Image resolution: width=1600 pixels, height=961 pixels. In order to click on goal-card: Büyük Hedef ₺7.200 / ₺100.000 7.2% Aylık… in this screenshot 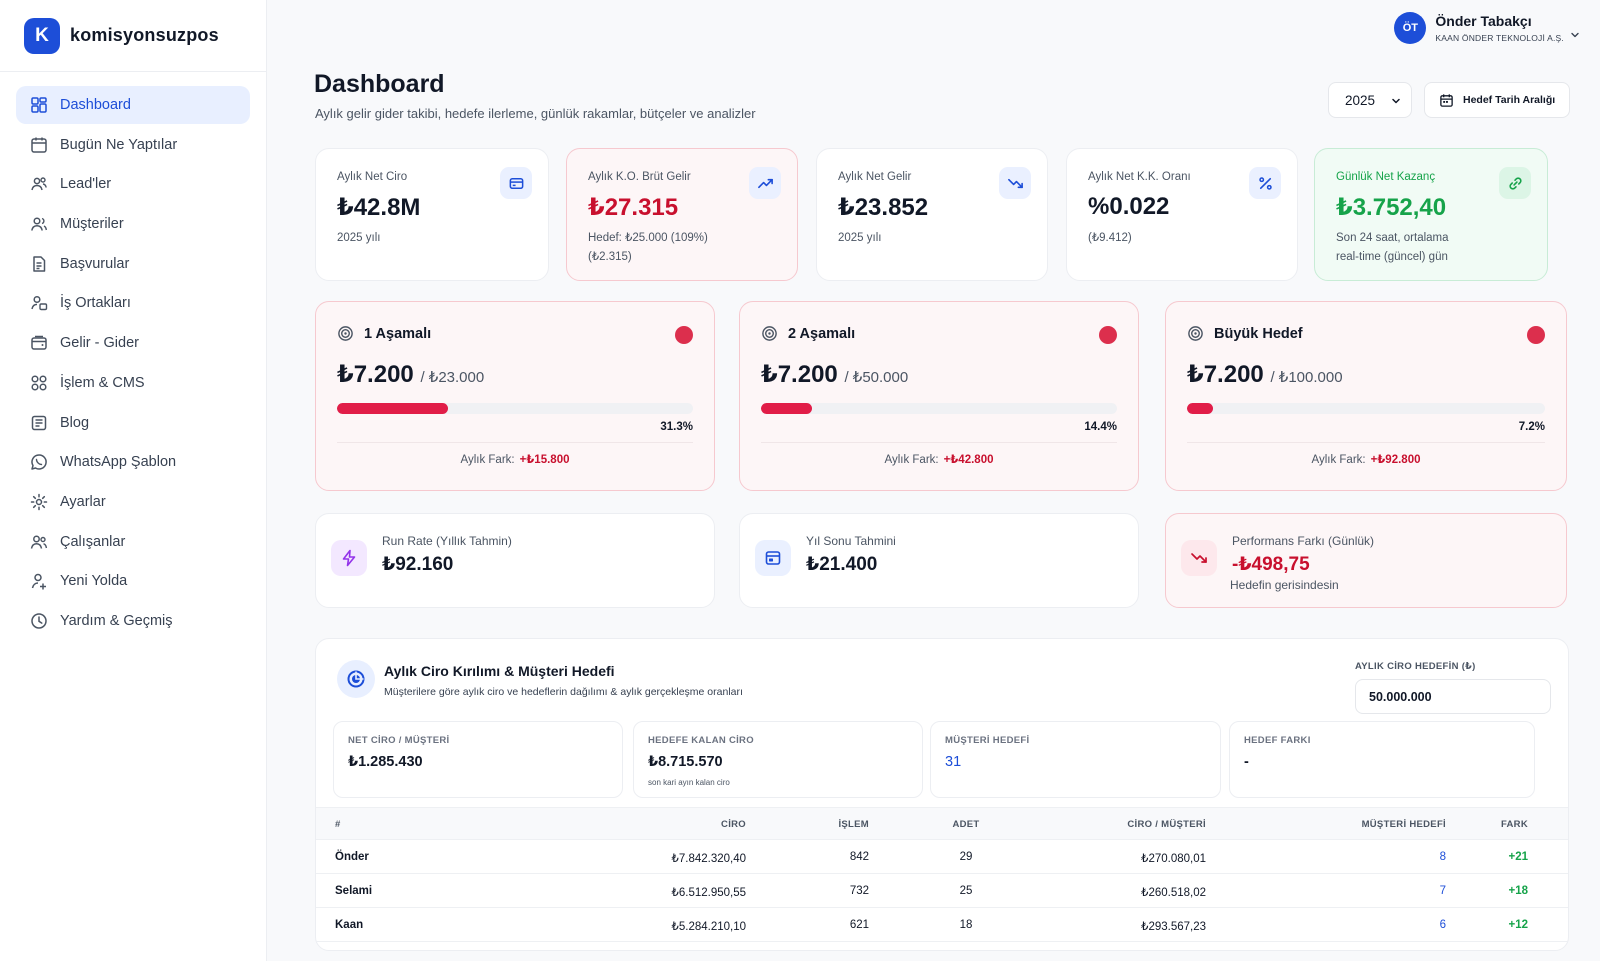, I will do `click(1366, 396)`.